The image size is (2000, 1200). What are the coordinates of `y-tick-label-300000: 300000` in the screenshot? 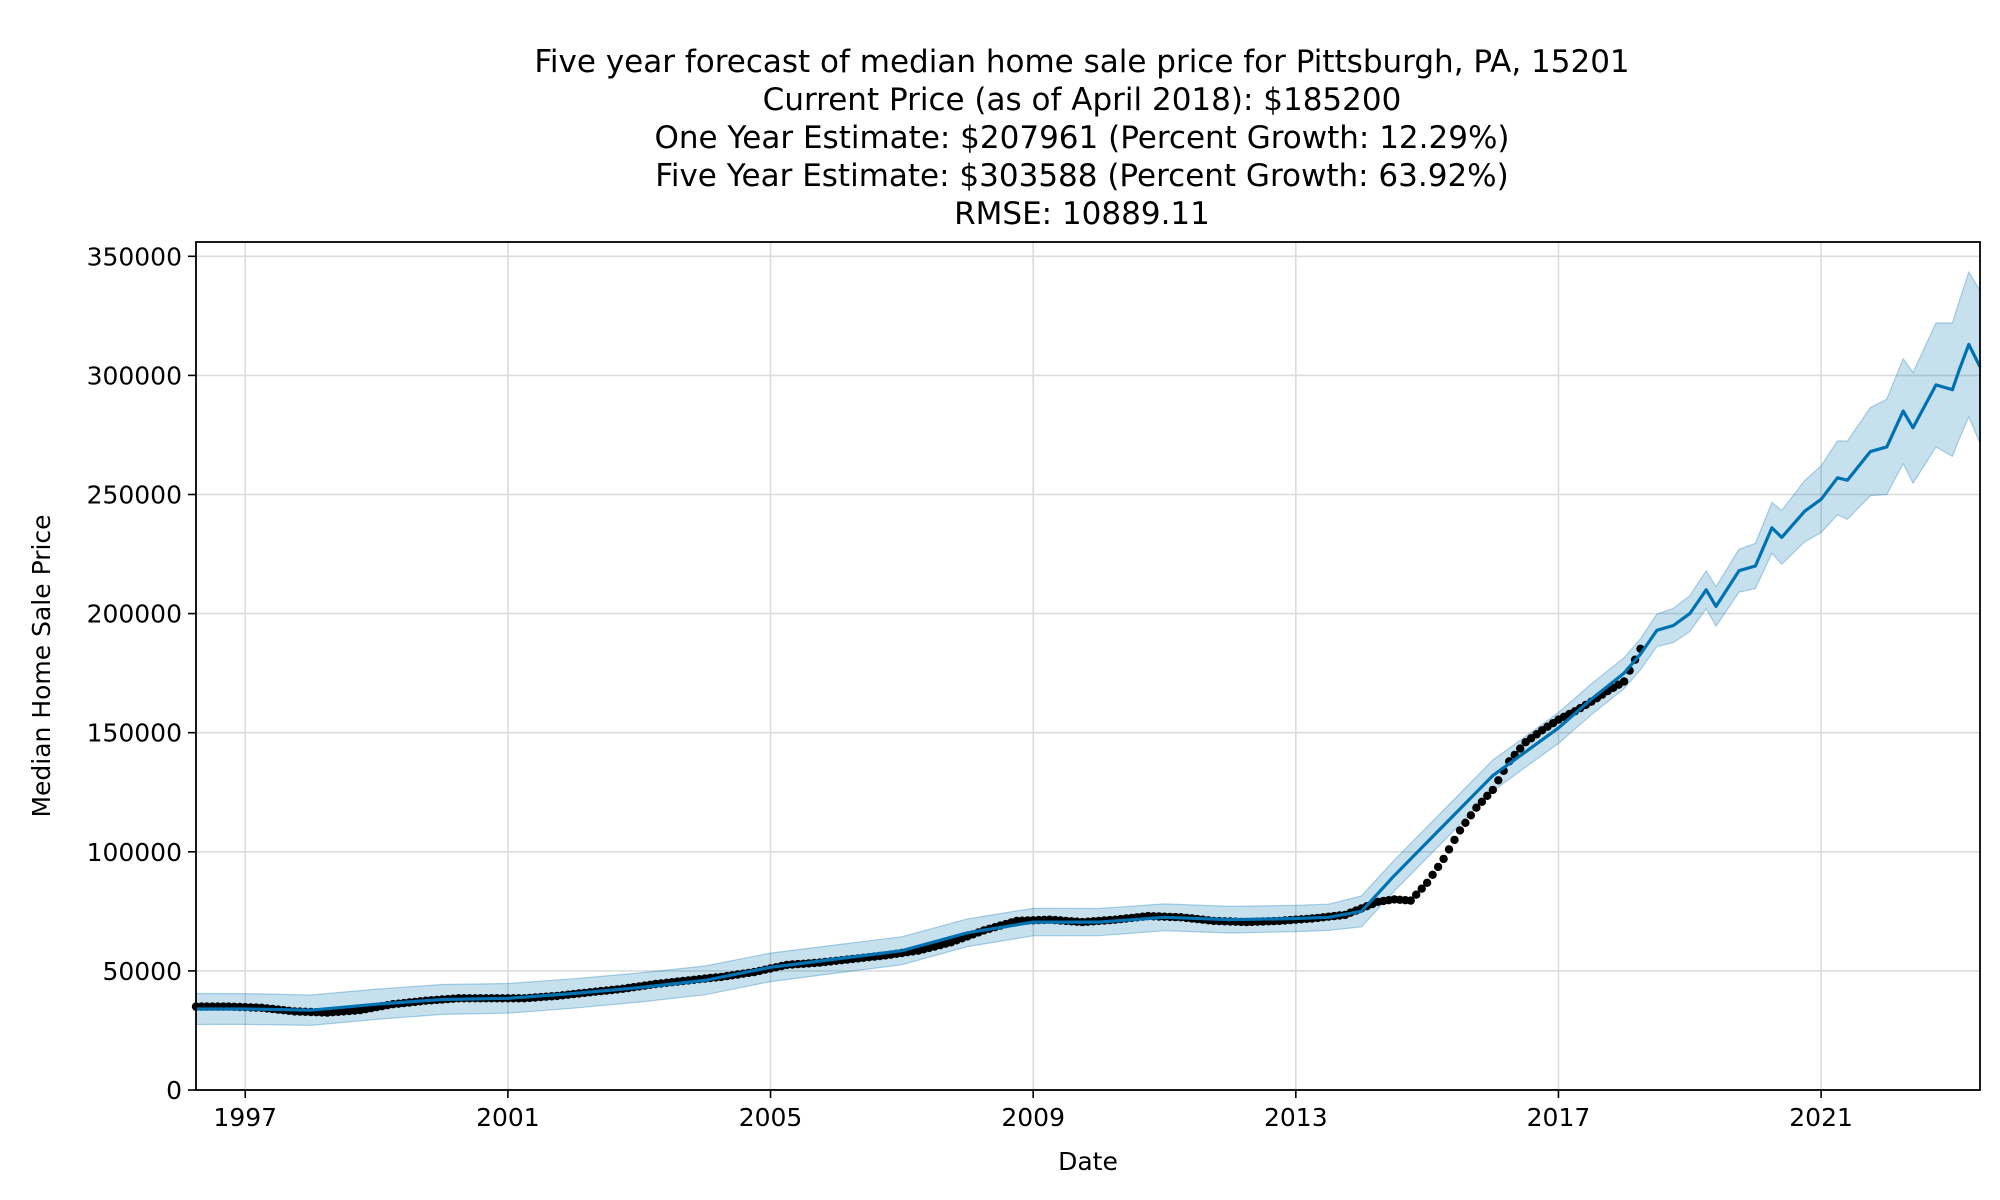 It's located at (134, 375).